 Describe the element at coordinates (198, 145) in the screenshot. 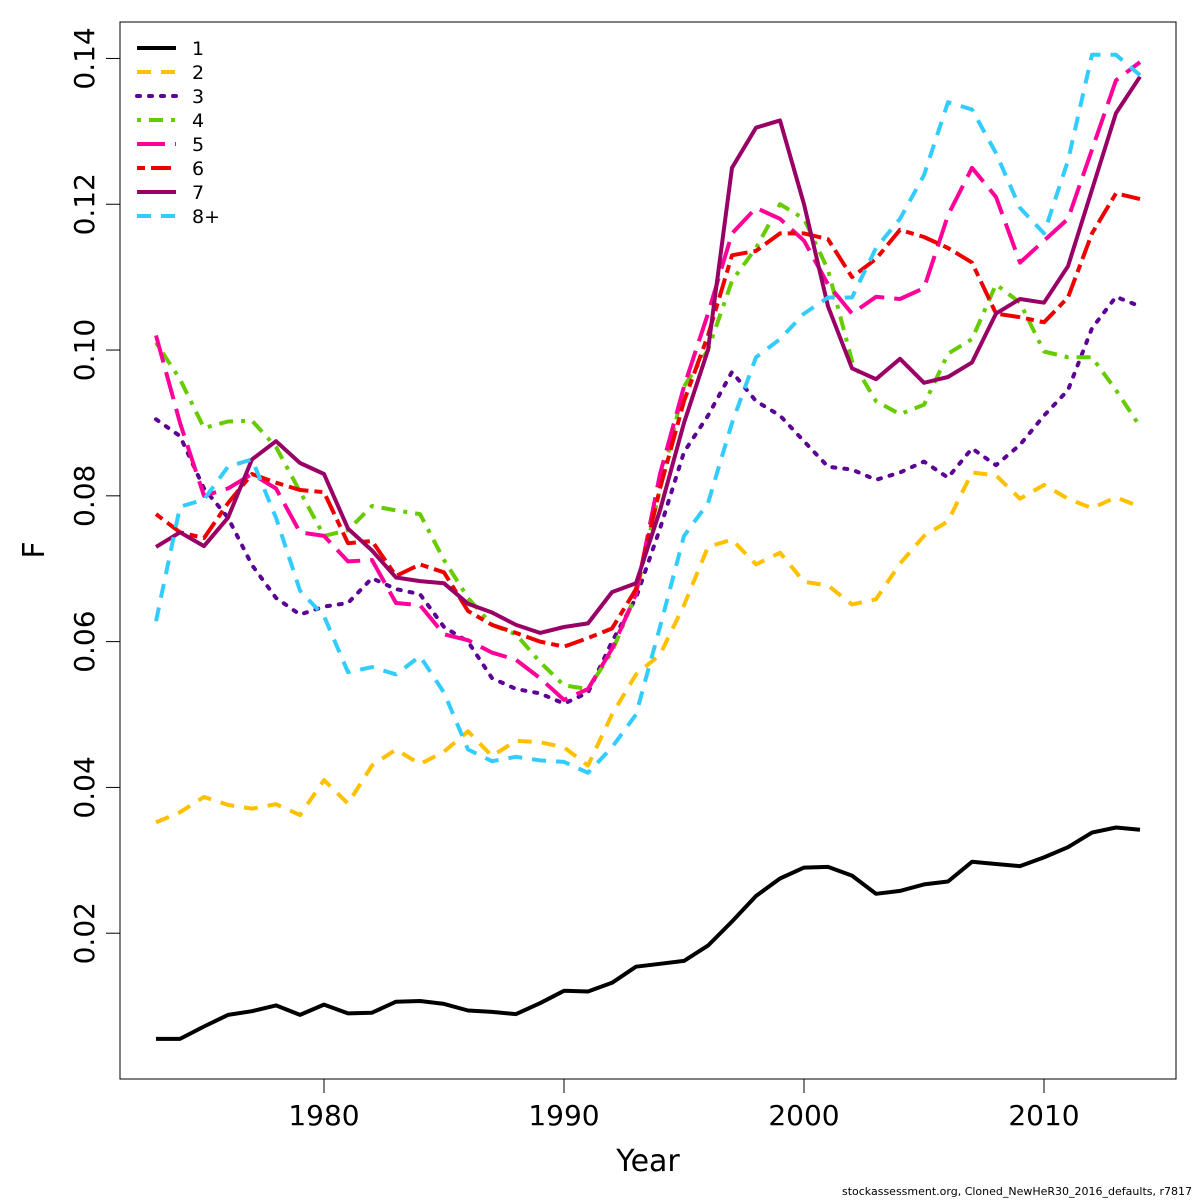

I see `legend-label: 5` at that location.